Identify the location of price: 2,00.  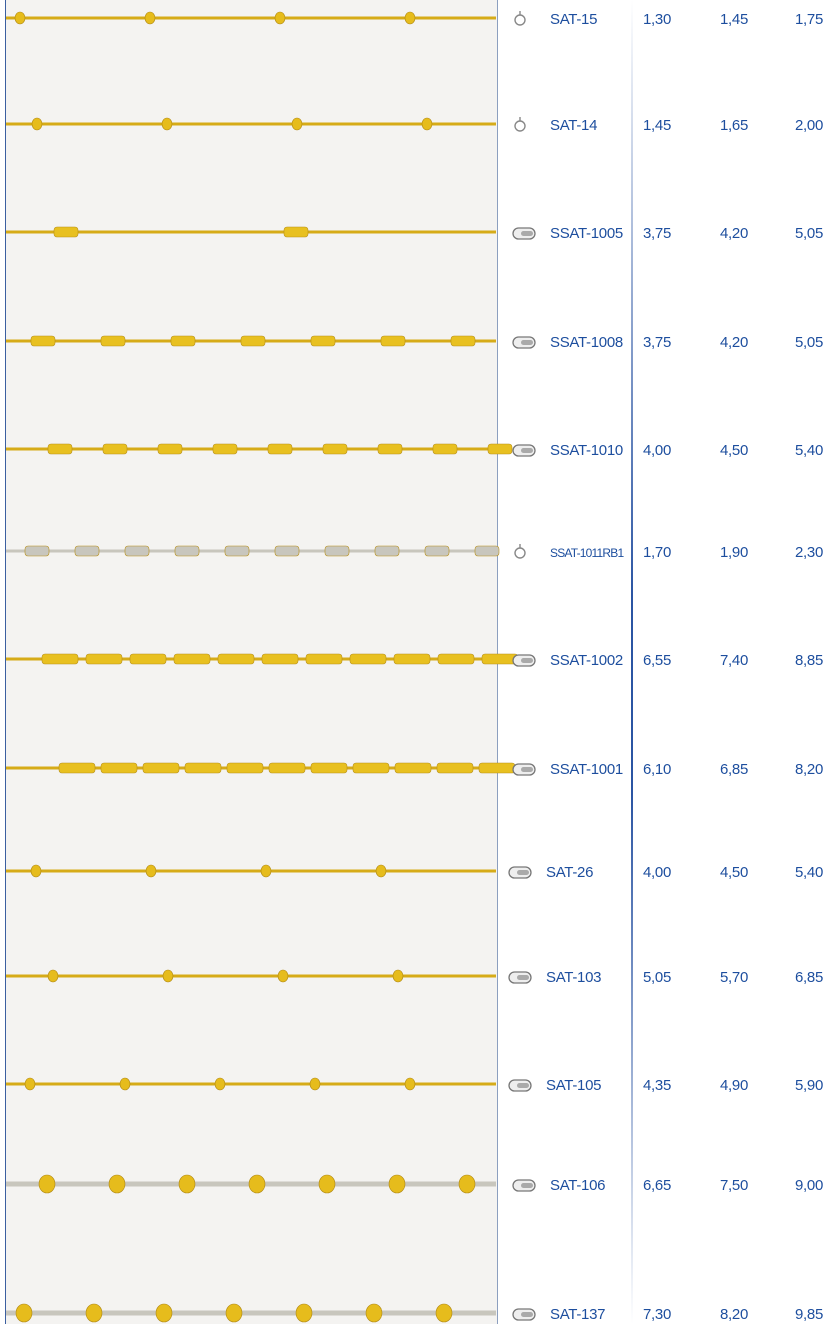
(809, 125).